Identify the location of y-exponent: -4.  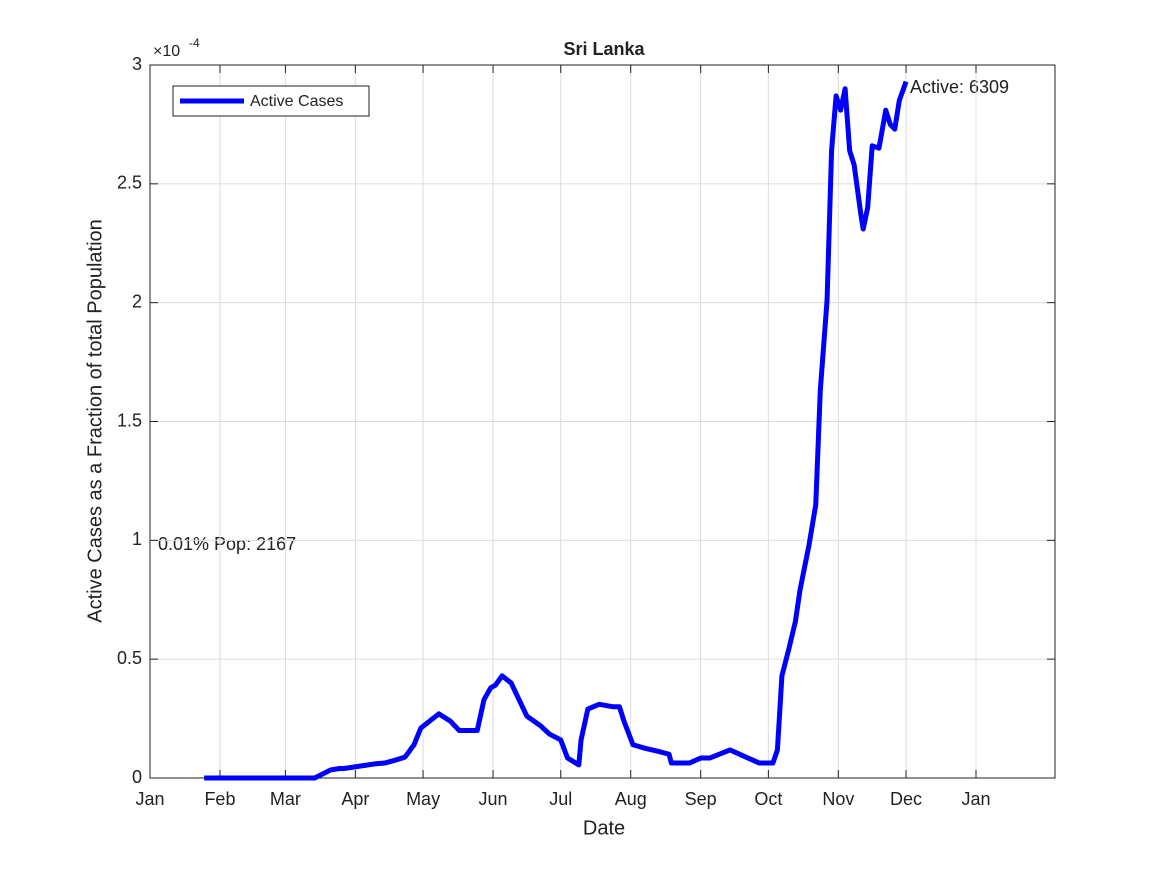
(194, 43).